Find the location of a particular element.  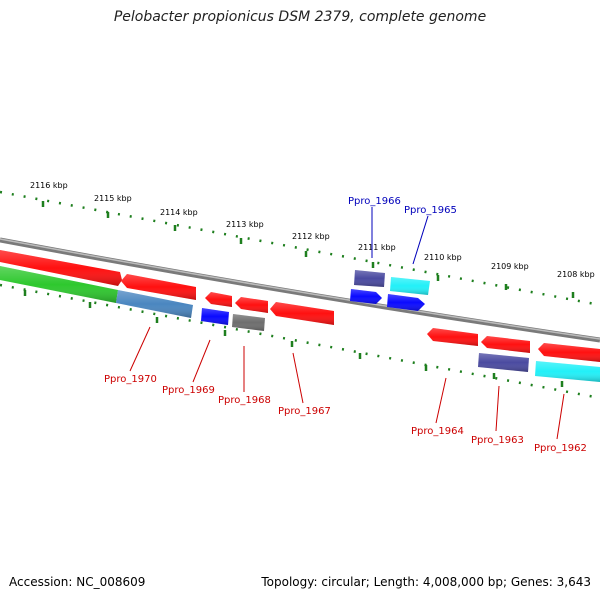

major-ticks-inner is located at coordinates (293, 338).